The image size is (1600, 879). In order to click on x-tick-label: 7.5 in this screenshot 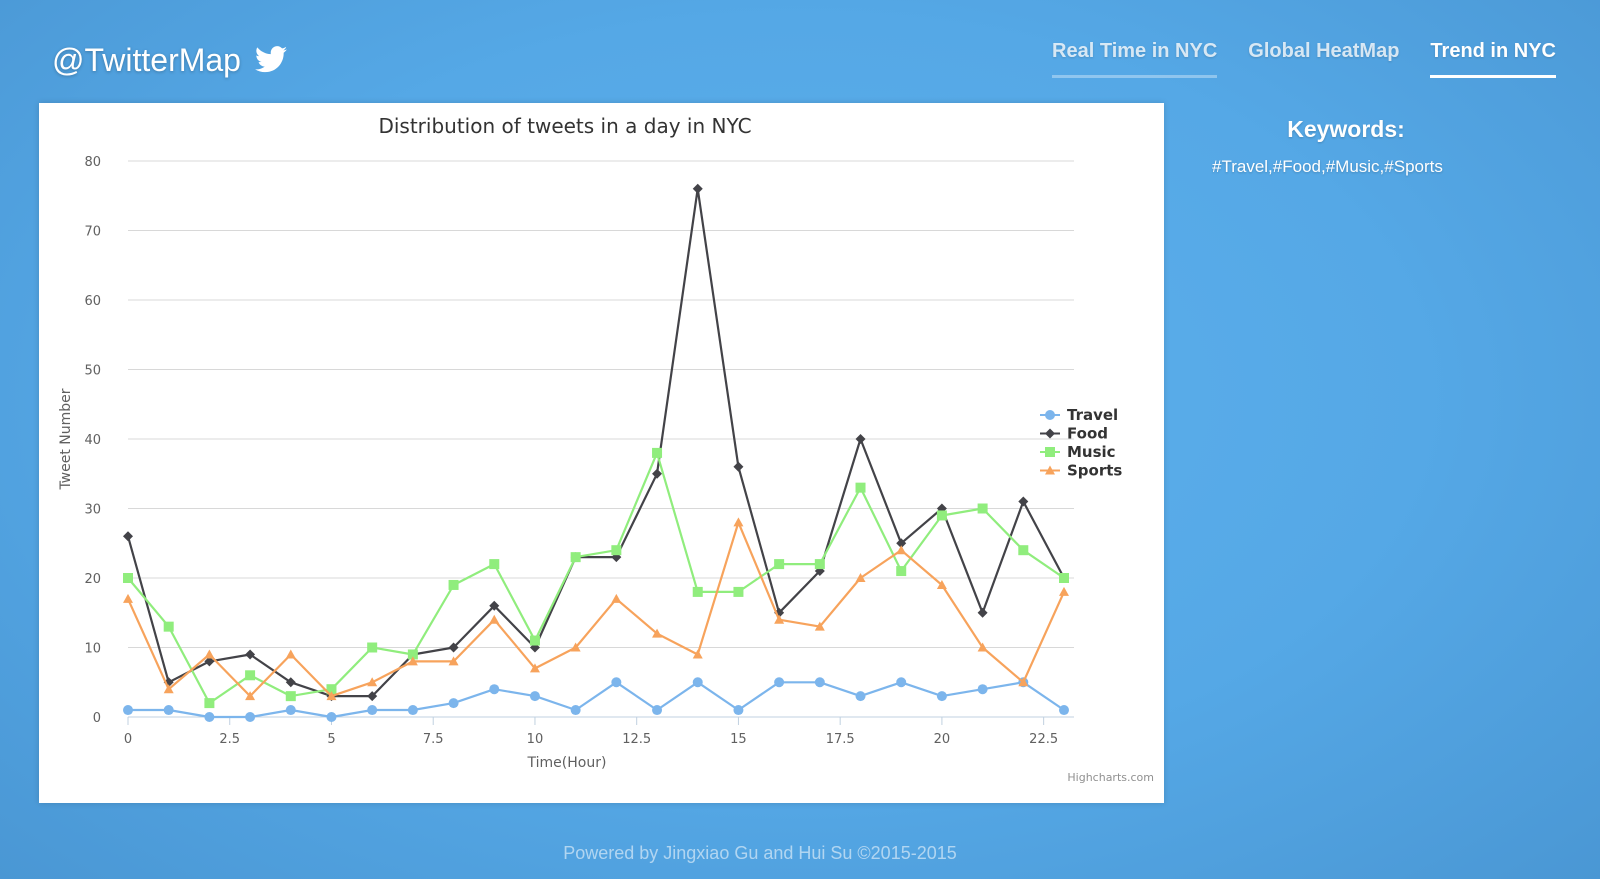, I will do `click(433, 739)`.